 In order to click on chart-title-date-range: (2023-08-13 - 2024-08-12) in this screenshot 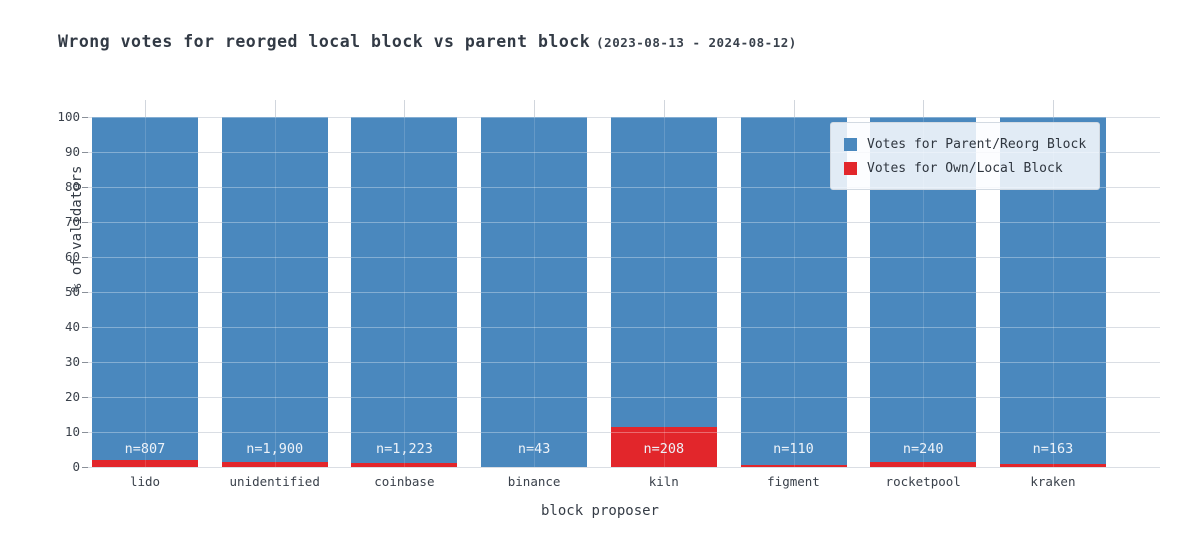, I will do `click(696, 42)`.